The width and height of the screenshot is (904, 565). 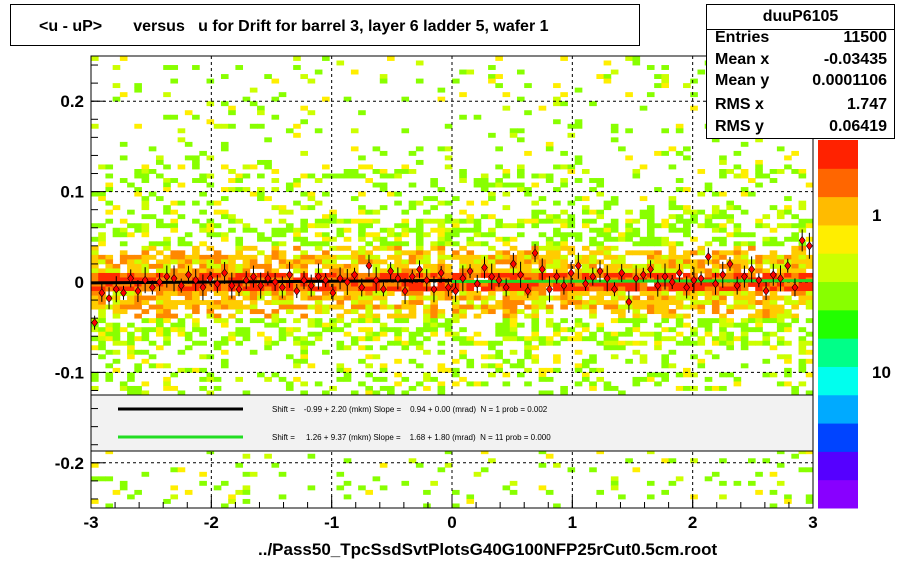 What do you see at coordinates (452, 279) in the screenshot?
I see `profile-points` at bounding box center [452, 279].